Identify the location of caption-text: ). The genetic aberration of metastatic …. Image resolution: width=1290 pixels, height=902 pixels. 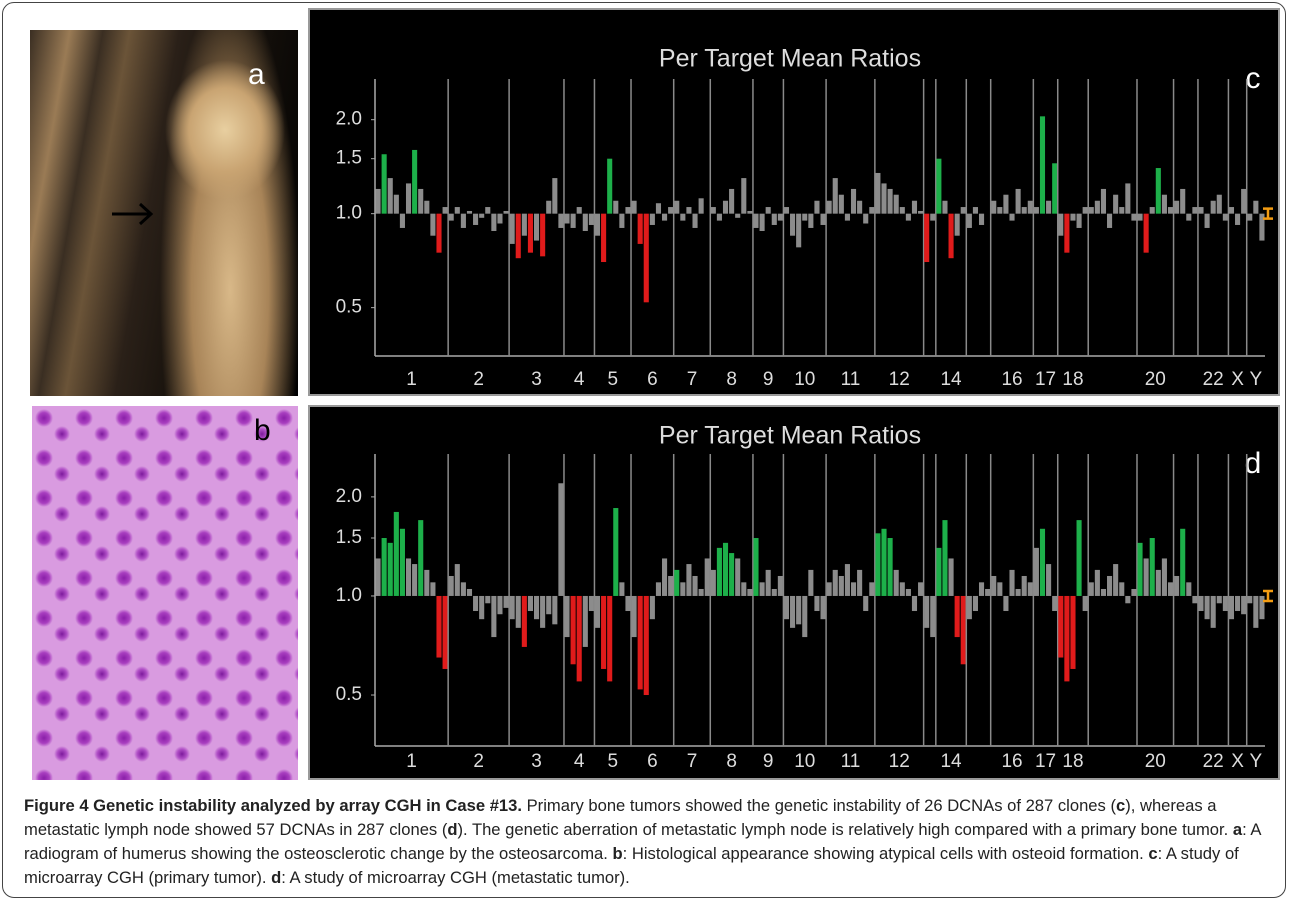
(845, 829).